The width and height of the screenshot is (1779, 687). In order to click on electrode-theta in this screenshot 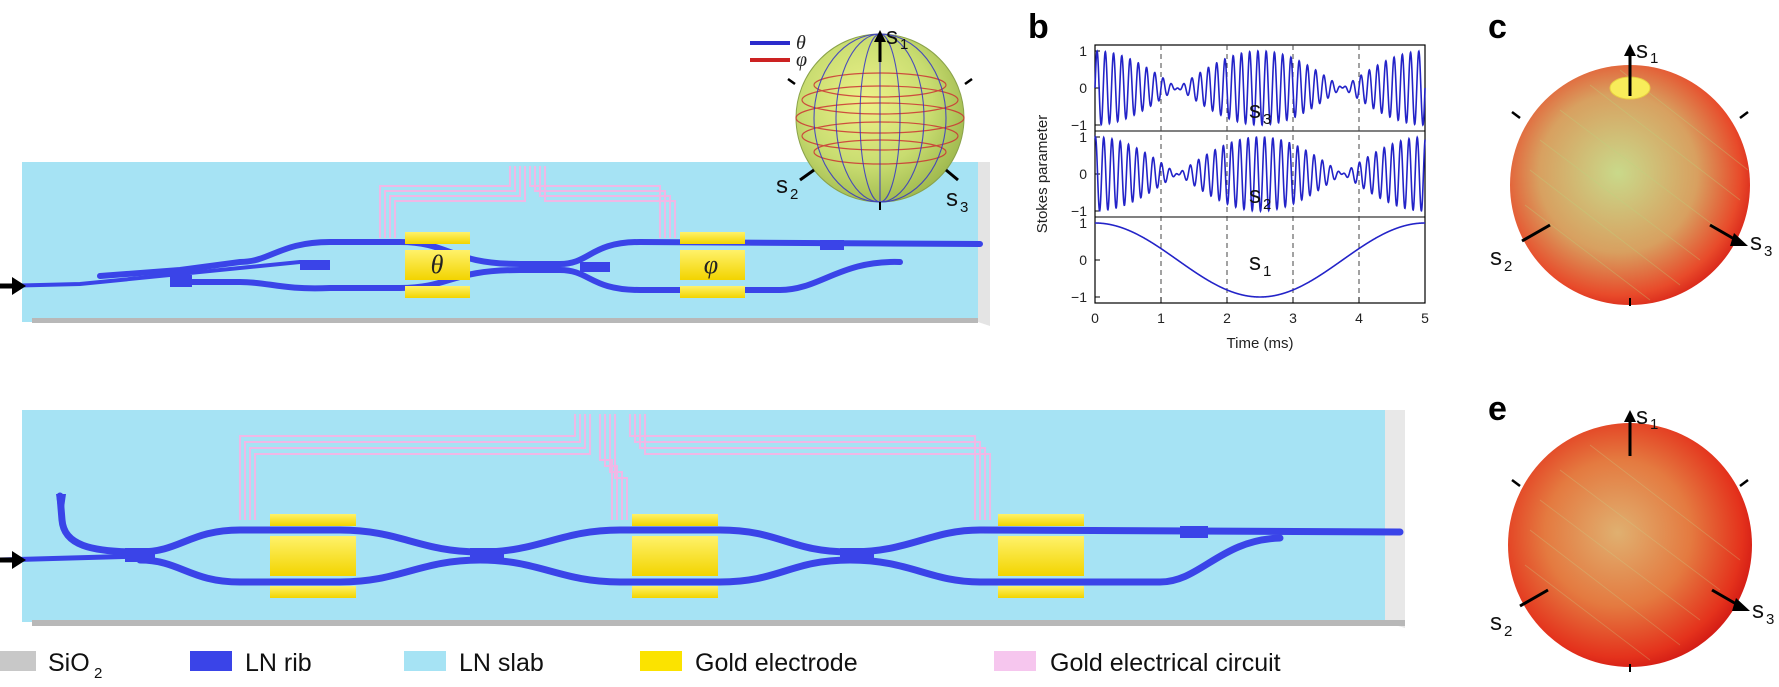, I will do `click(437, 265)`.